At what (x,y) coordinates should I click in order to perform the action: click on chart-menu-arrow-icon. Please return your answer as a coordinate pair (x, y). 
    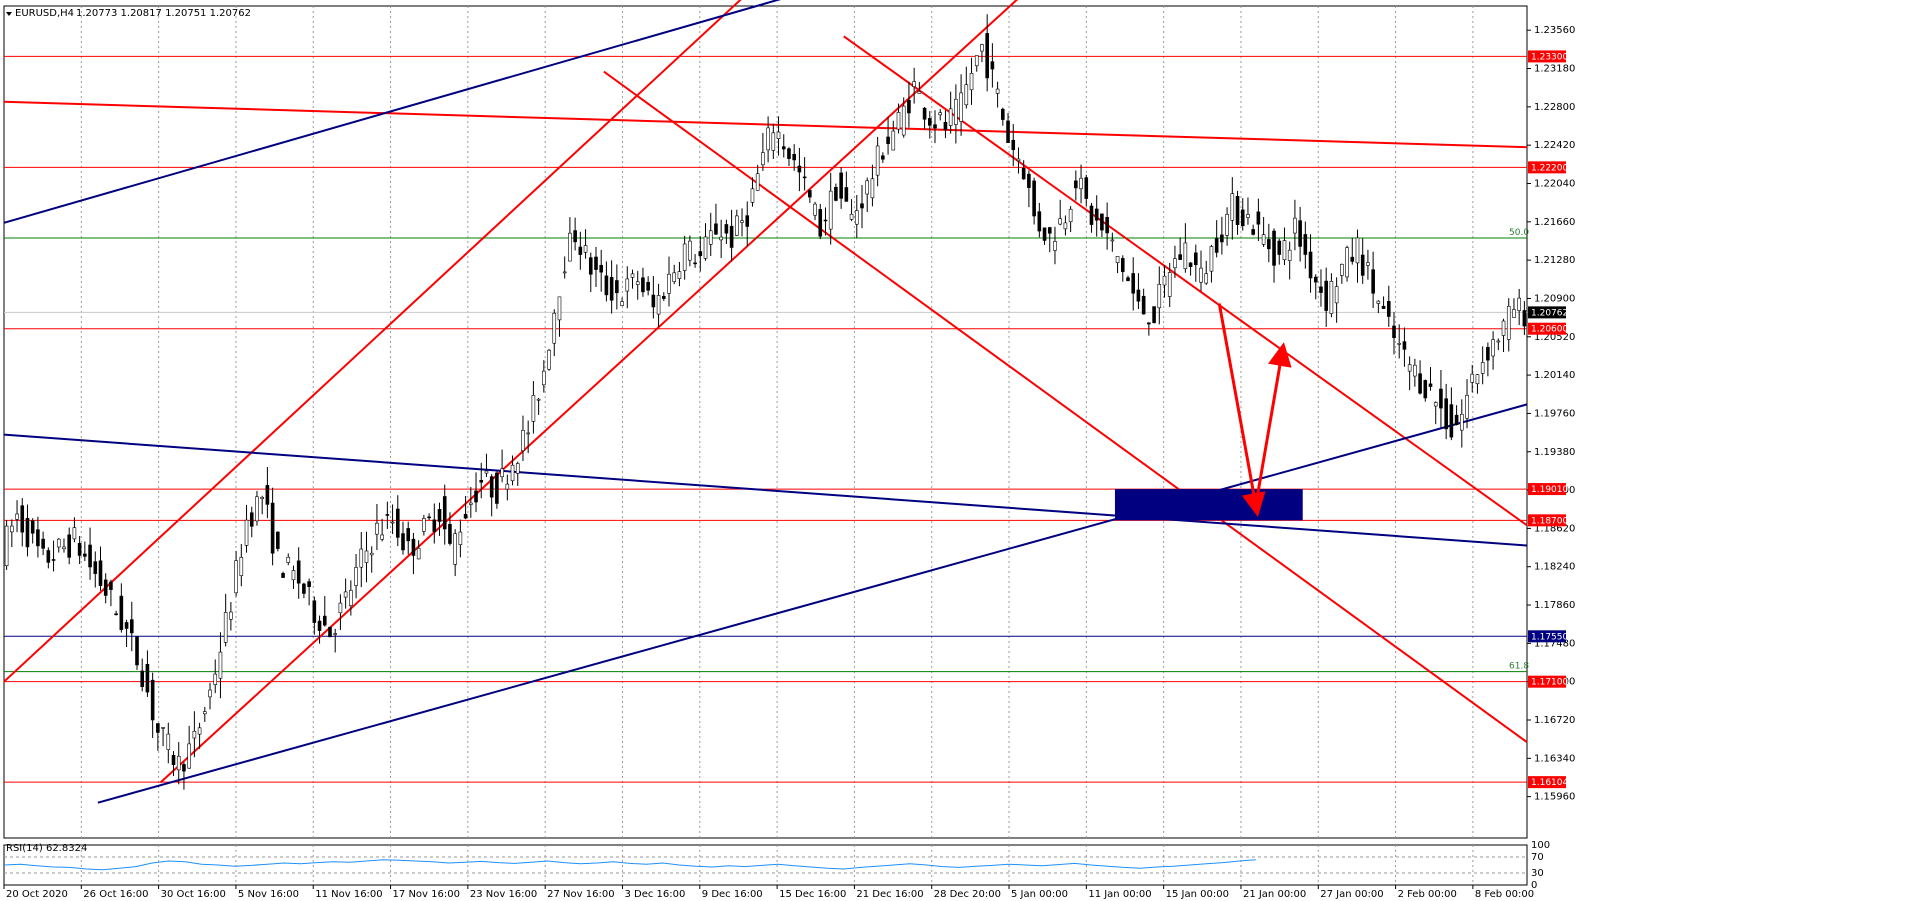
    Looking at the image, I should click on (9, 14).